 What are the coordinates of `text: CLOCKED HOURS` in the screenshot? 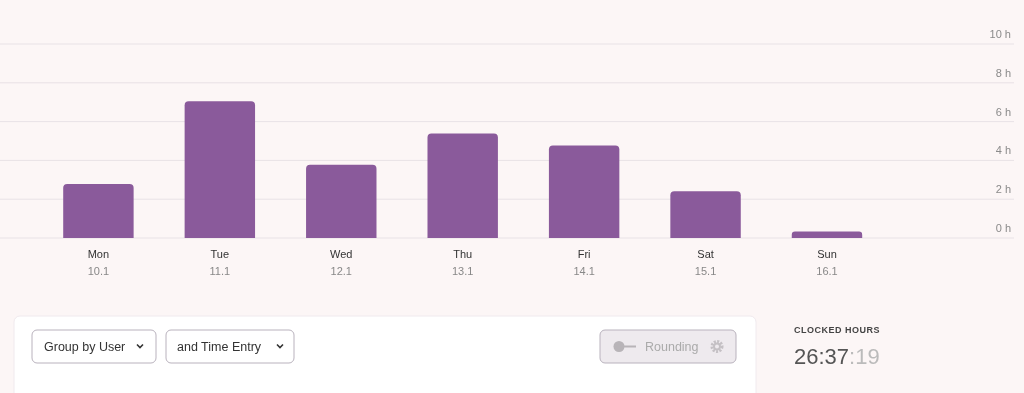 It's located at (837, 330).